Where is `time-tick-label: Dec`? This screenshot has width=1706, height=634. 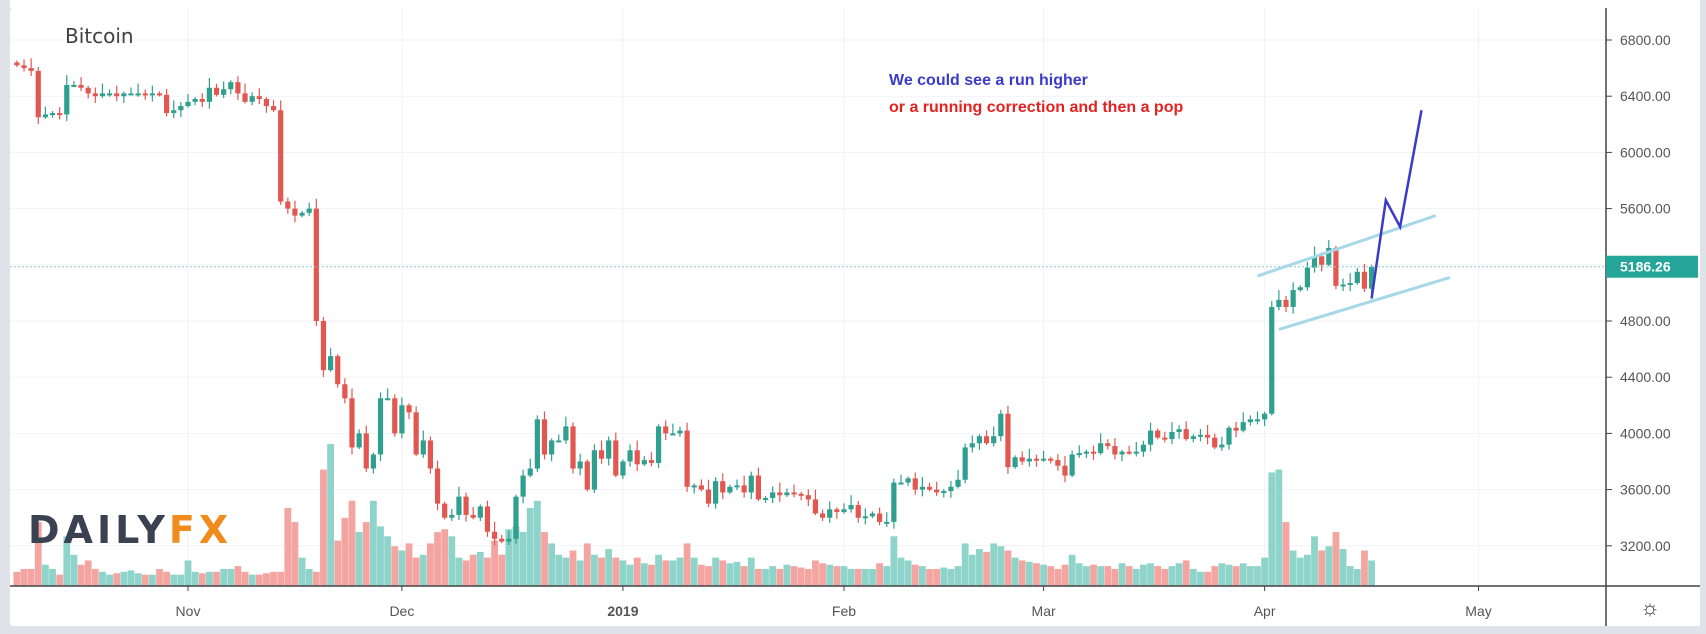 time-tick-label: Dec is located at coordinates (401, 611).